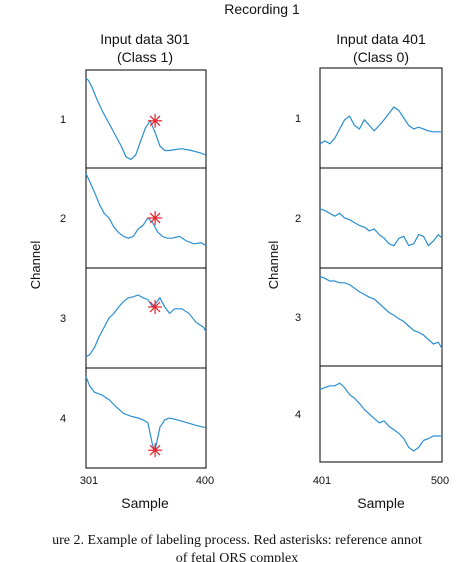 The image size is (474, 562). What do you see at coordinates (440, 481) in the screenshot?
I see `x-tick-label-end: 500` at bounding box center [440, 481].